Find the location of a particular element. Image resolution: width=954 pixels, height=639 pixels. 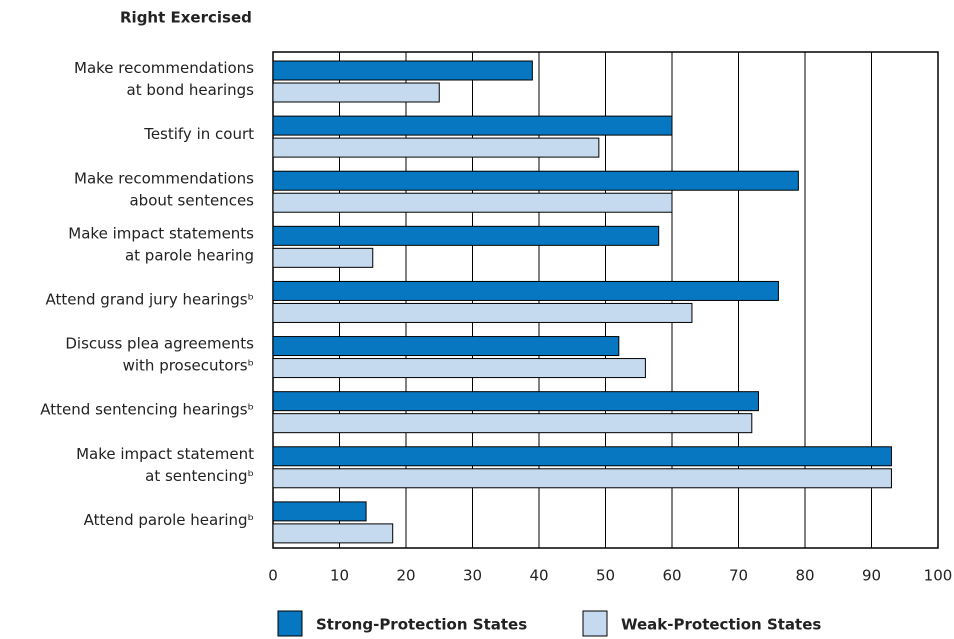

y-tick-label: Attend sentencing hearingsᵇ is located at coordinates (147, 410).